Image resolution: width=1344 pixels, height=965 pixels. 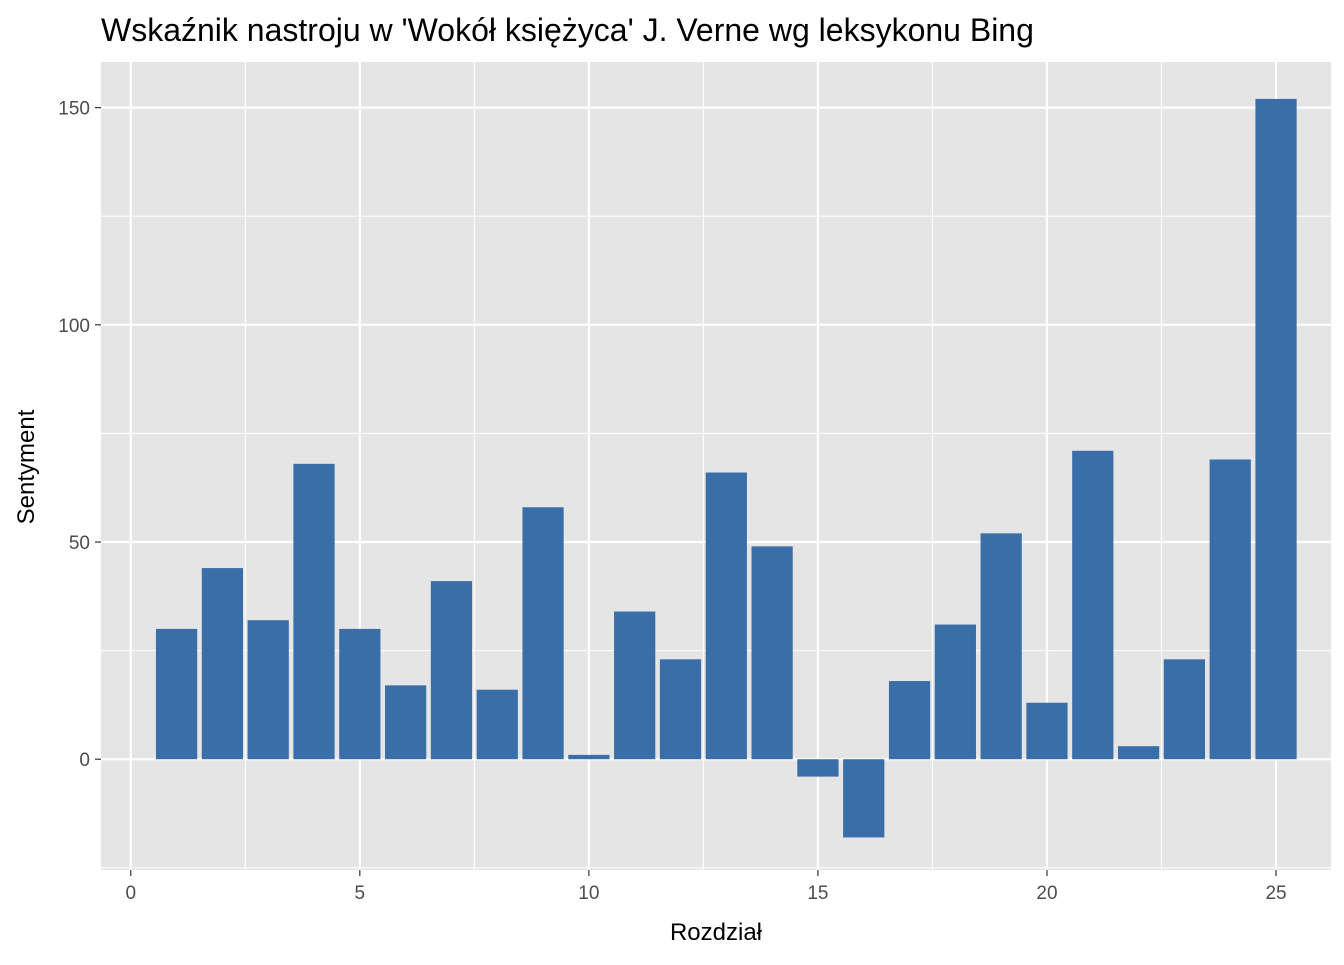 I want to click on y-tick-label: 100, so click(x=74, y=326).